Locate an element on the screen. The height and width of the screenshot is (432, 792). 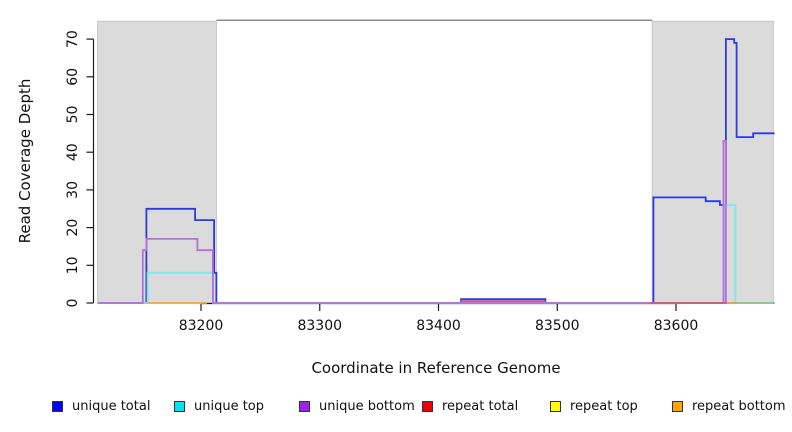
repeat-bottom-swatch-icon is located at coordinates (677, 406).